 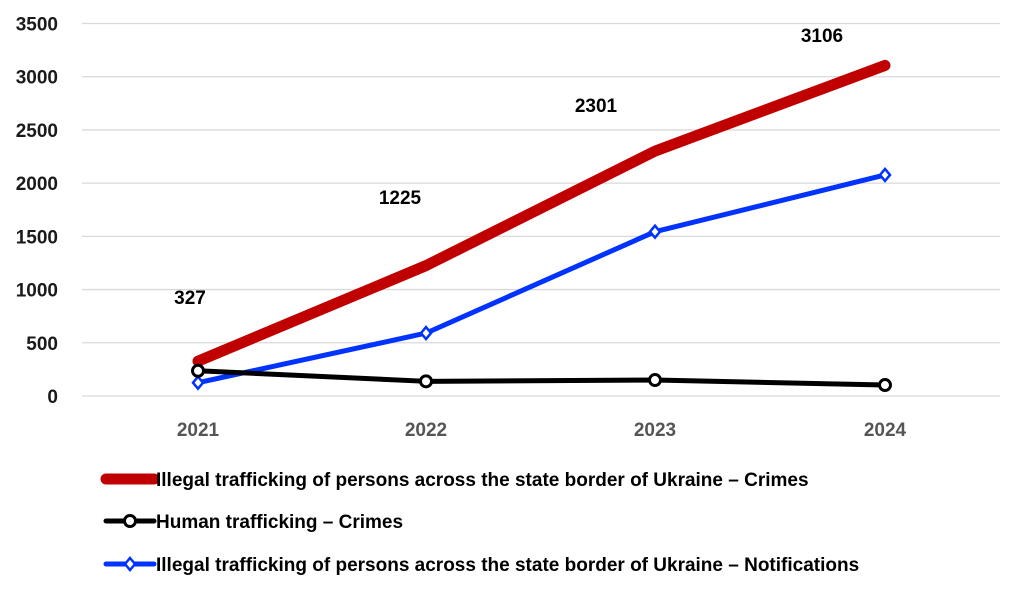 What do you see at coordinates (37, 291) in the screenshot?
I see `y-tick-label: 1000` at bounding box center [37, 291].